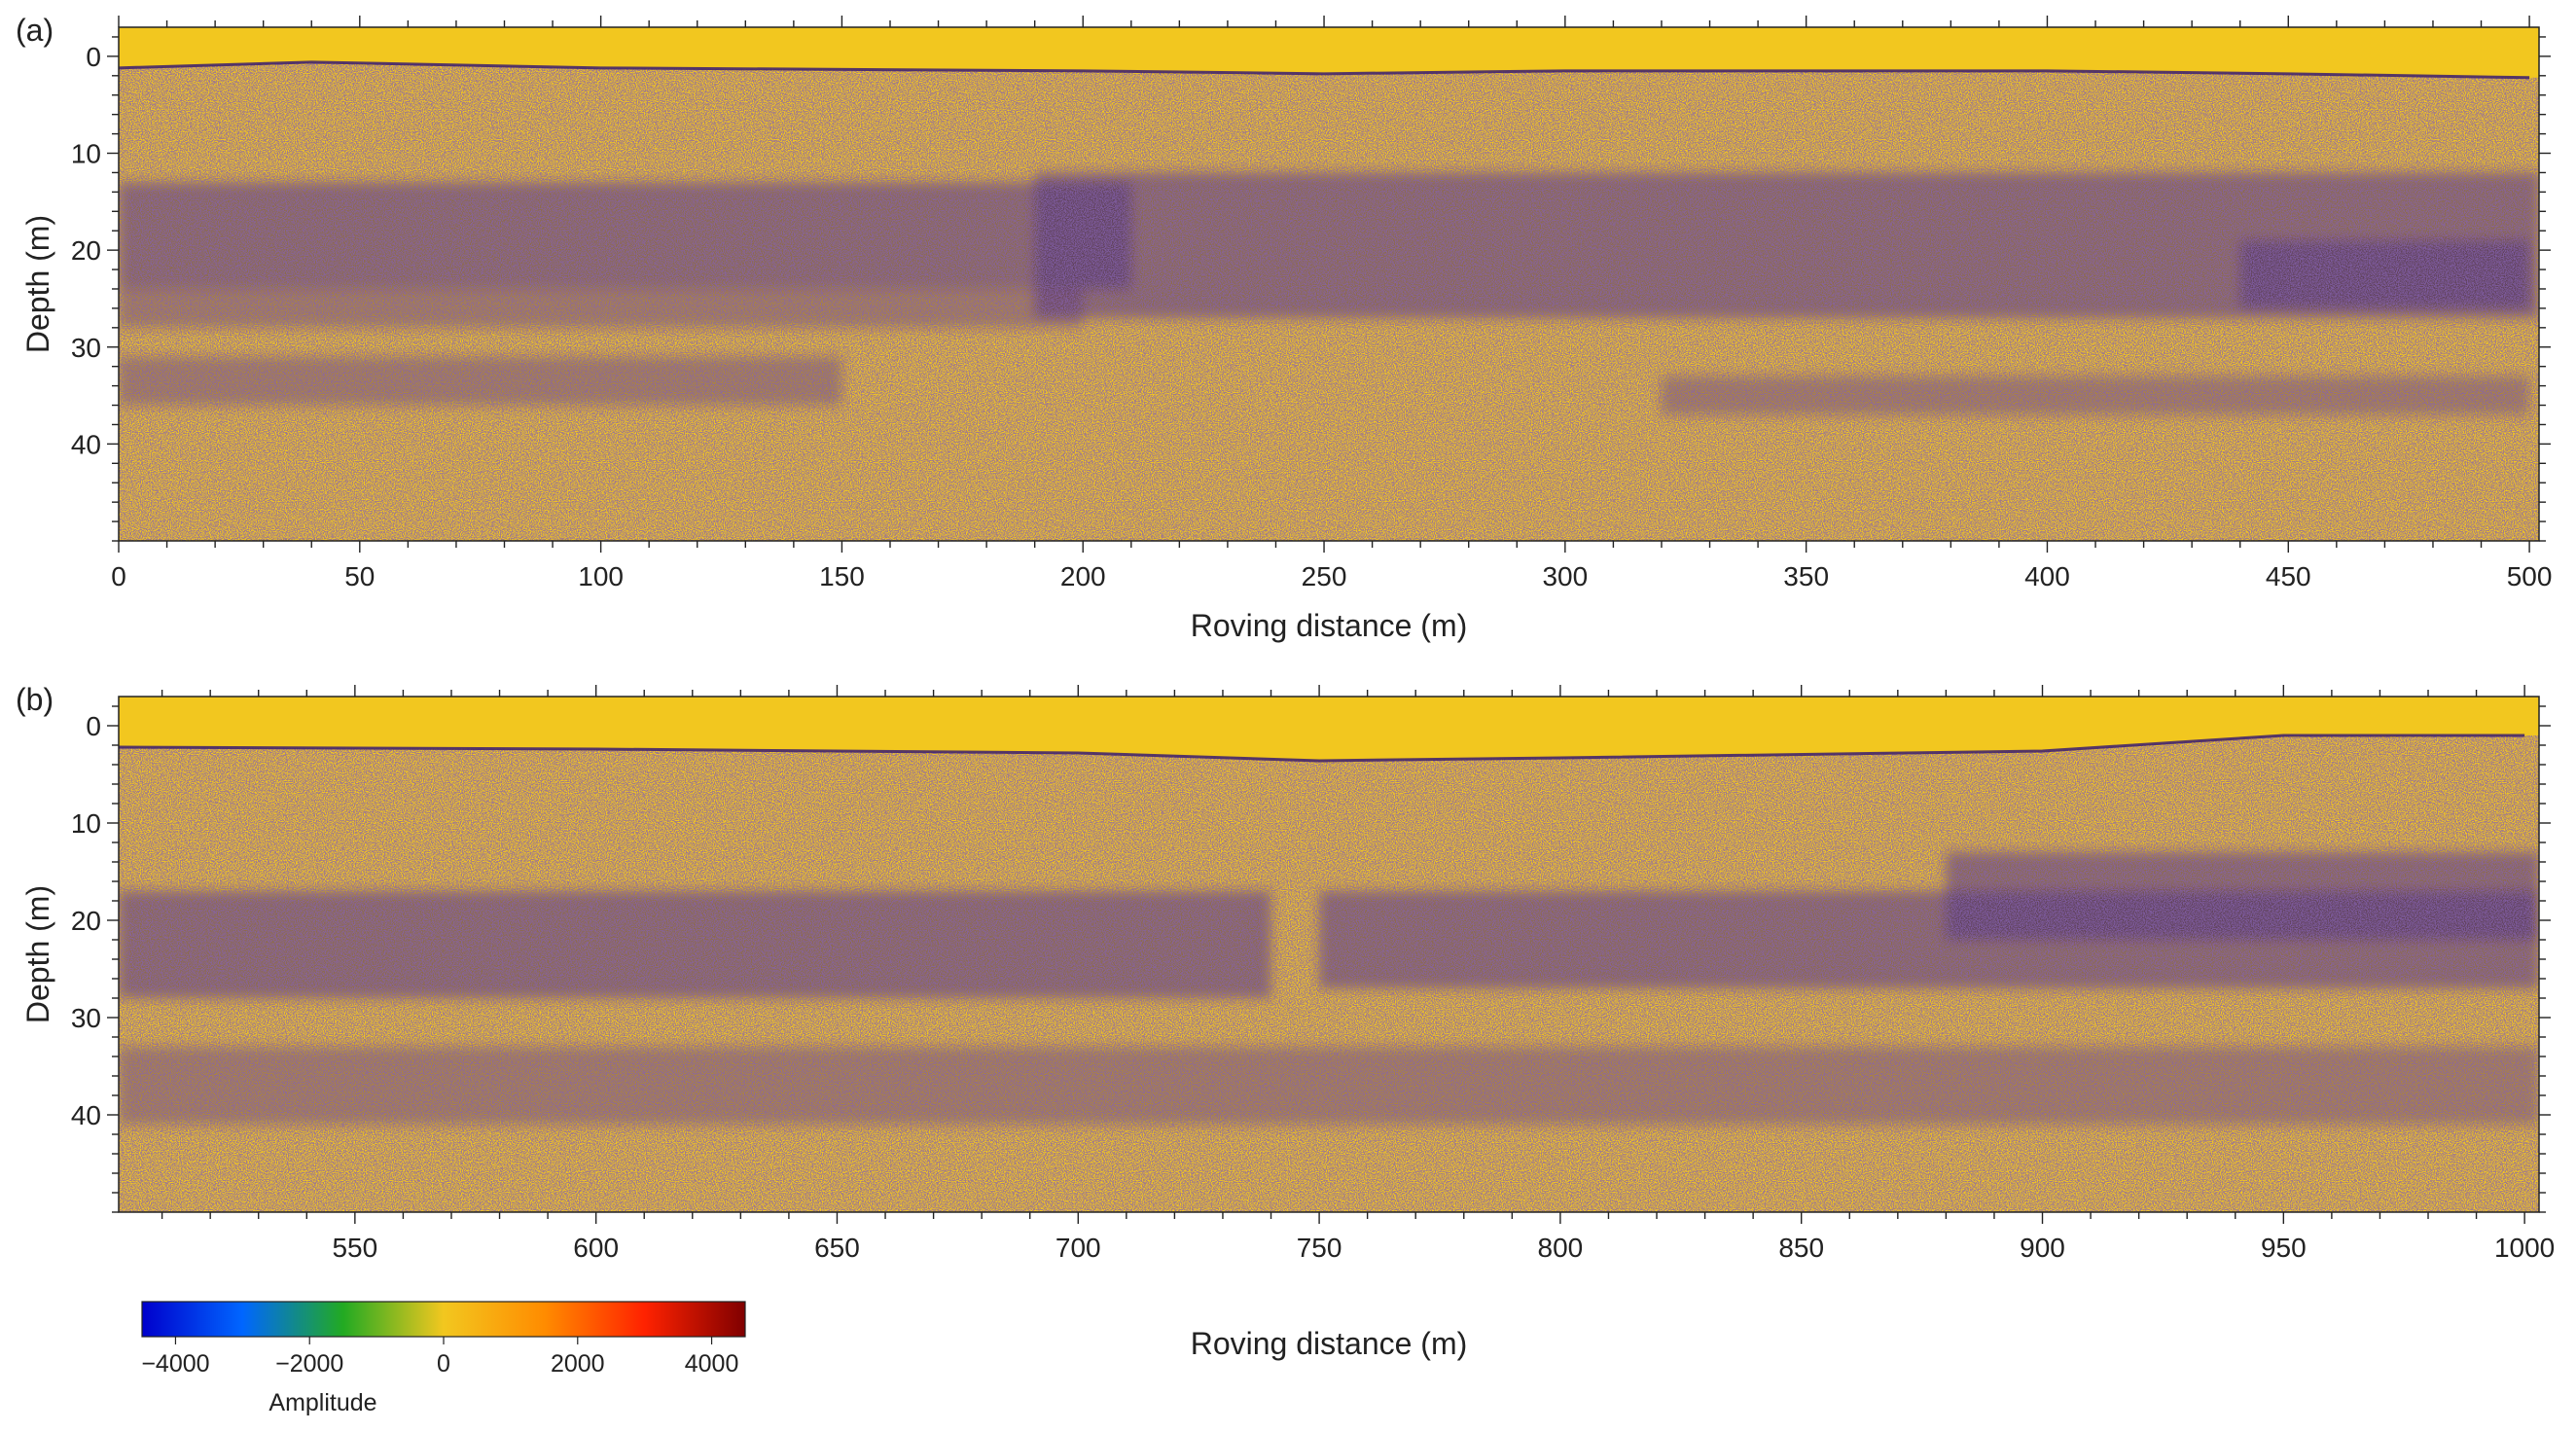  Describe the element at coordinates (359, 576) in the screenshot. I see `x-tick-label: 50` at that location.